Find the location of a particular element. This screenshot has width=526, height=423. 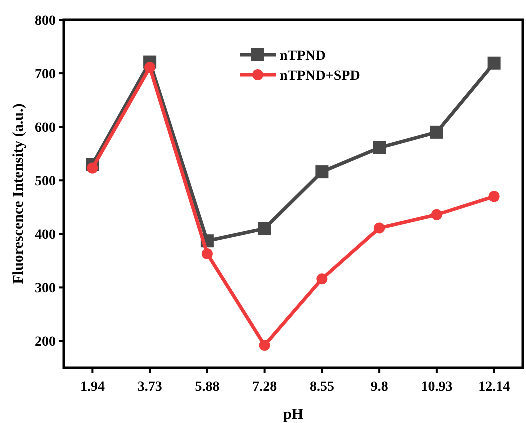

x-tick-label: 7.28 is located at coordinates (265, 387).